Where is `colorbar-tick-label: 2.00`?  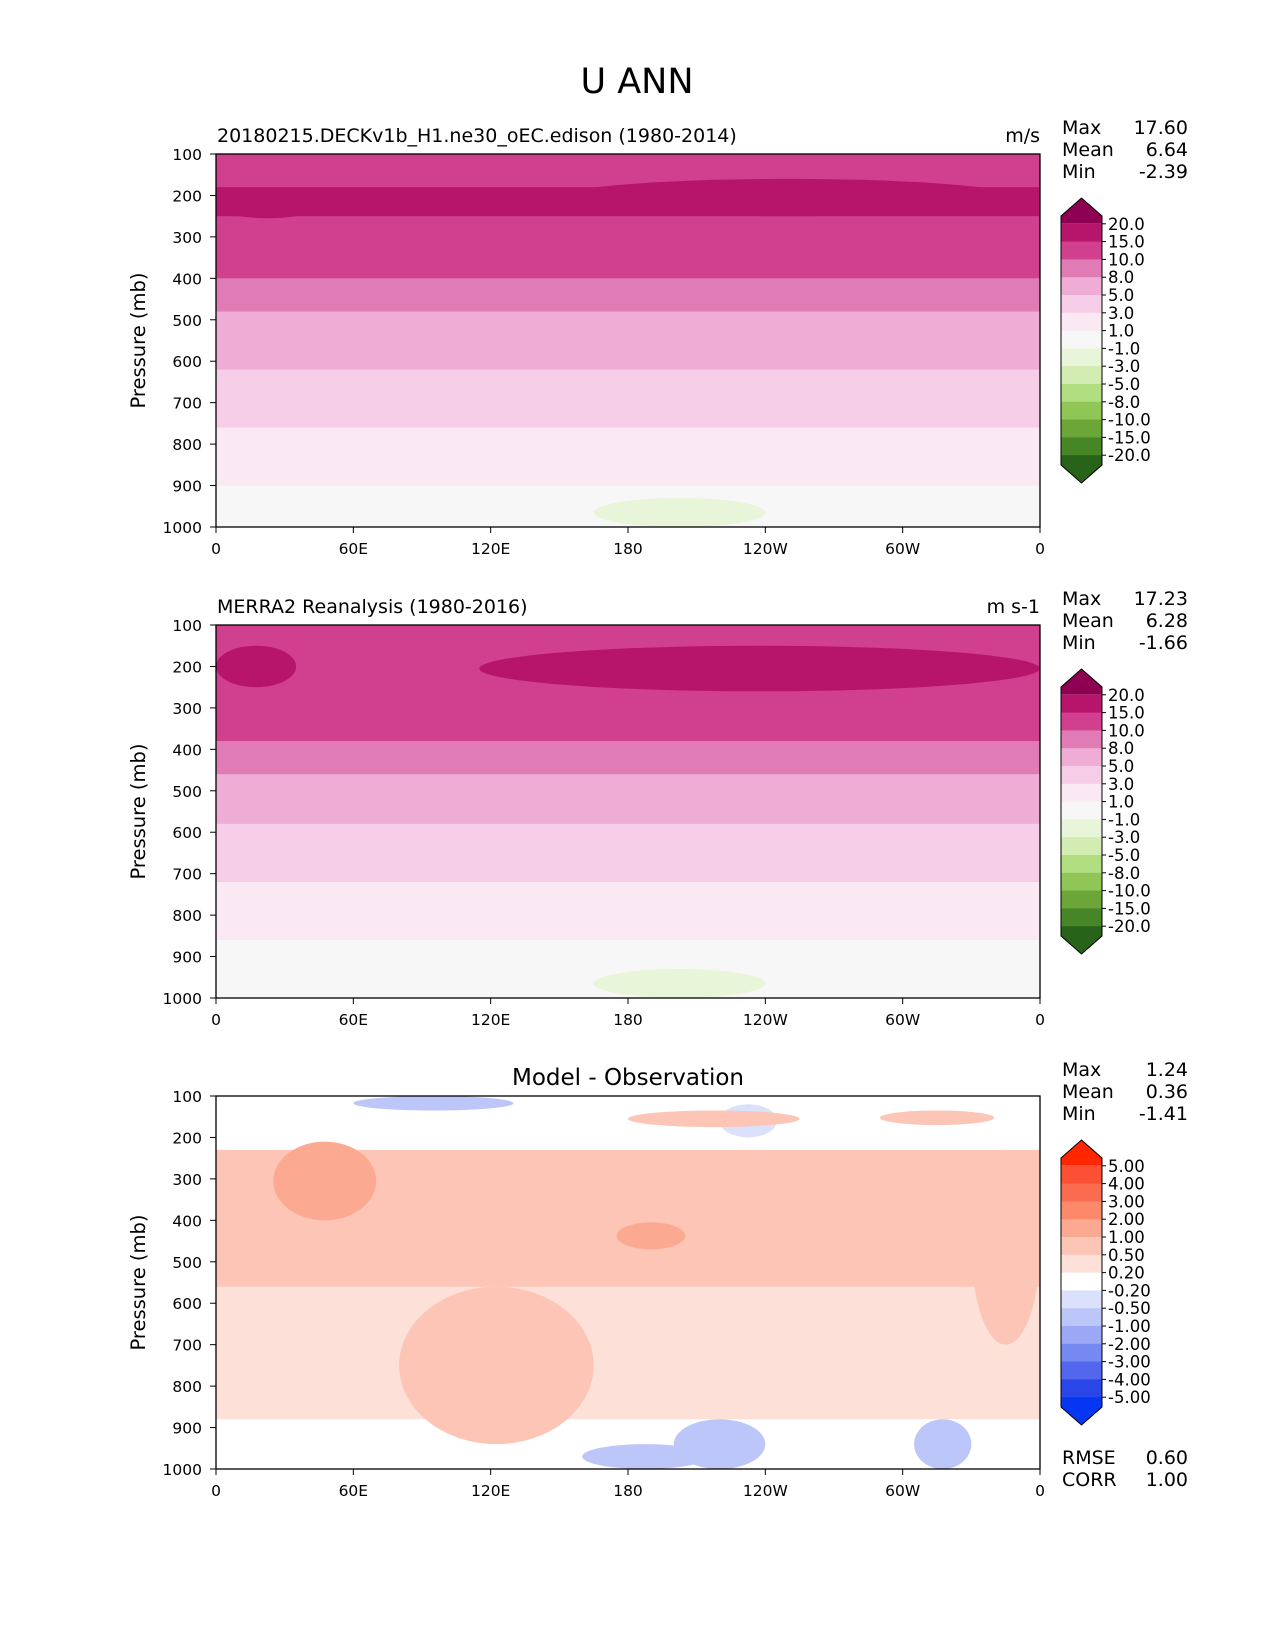 colorbar-tick-label: 2.00 is located at coordinates (1126, 1219).